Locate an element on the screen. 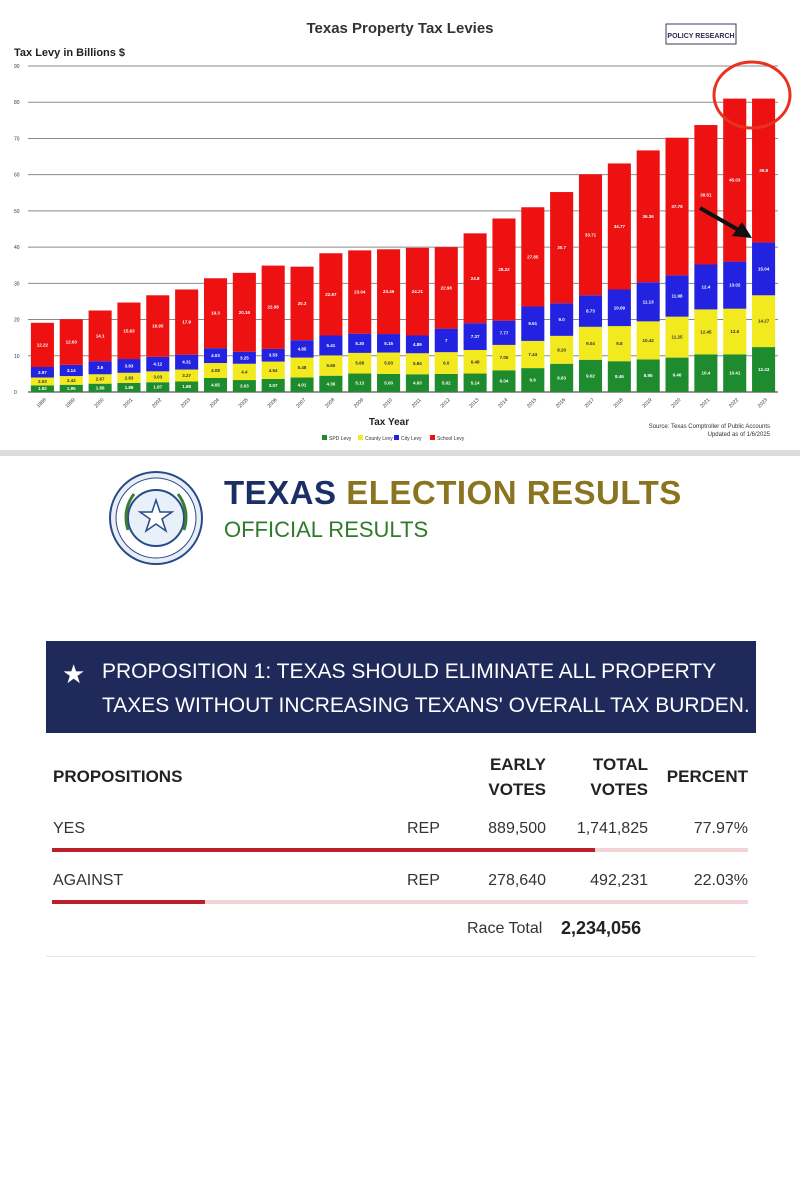 This screenshot has height=1200, width=800. data-label: 20.3 is located at coordinates (302, 303).